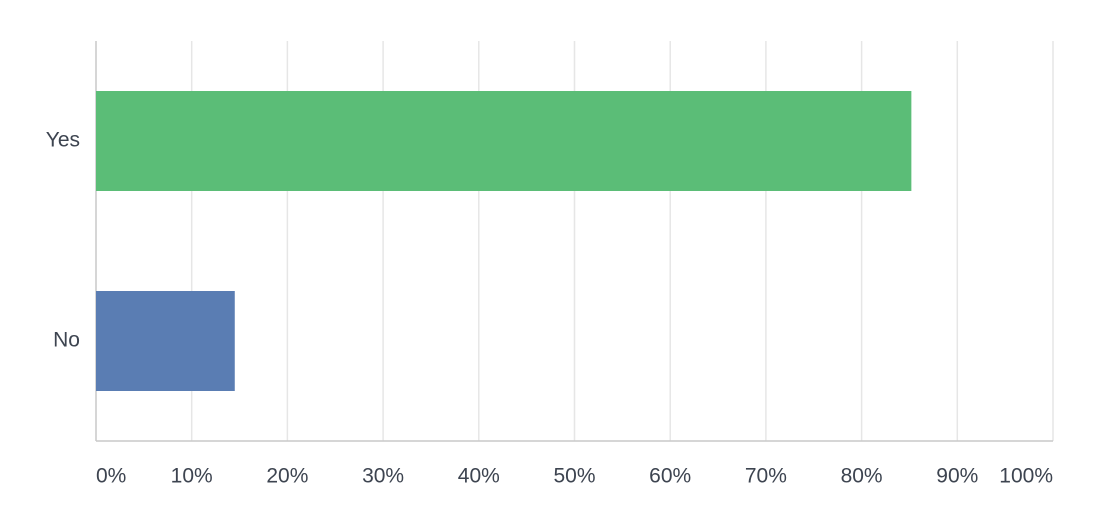 Image resolution: width=1110 pixels, height=524 pixels. What do you see at coordinates (66, 340) in the screenshot?
I see `y-tick-label: No` at bounding box center [66, 340].